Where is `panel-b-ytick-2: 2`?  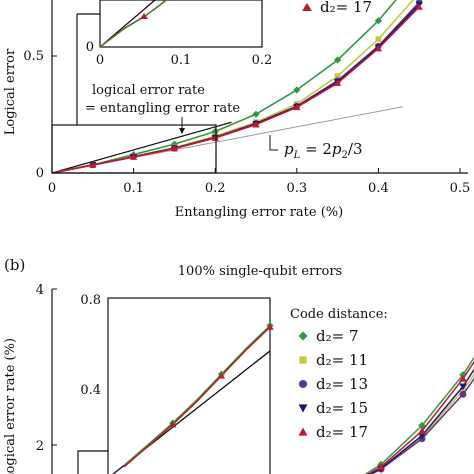 panel-b-ytick-2: 2 is located at coordinates (40, 446).